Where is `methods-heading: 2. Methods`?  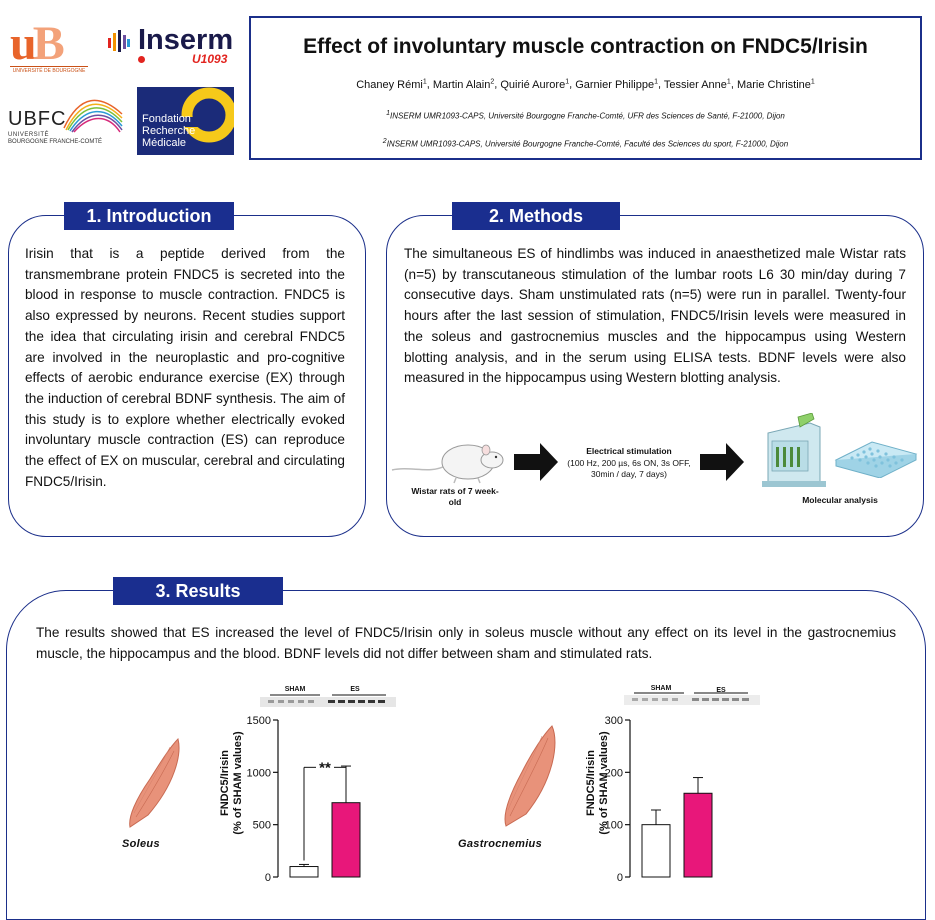
methods-heading: 2. Methods is located at coordinates (536, 216).